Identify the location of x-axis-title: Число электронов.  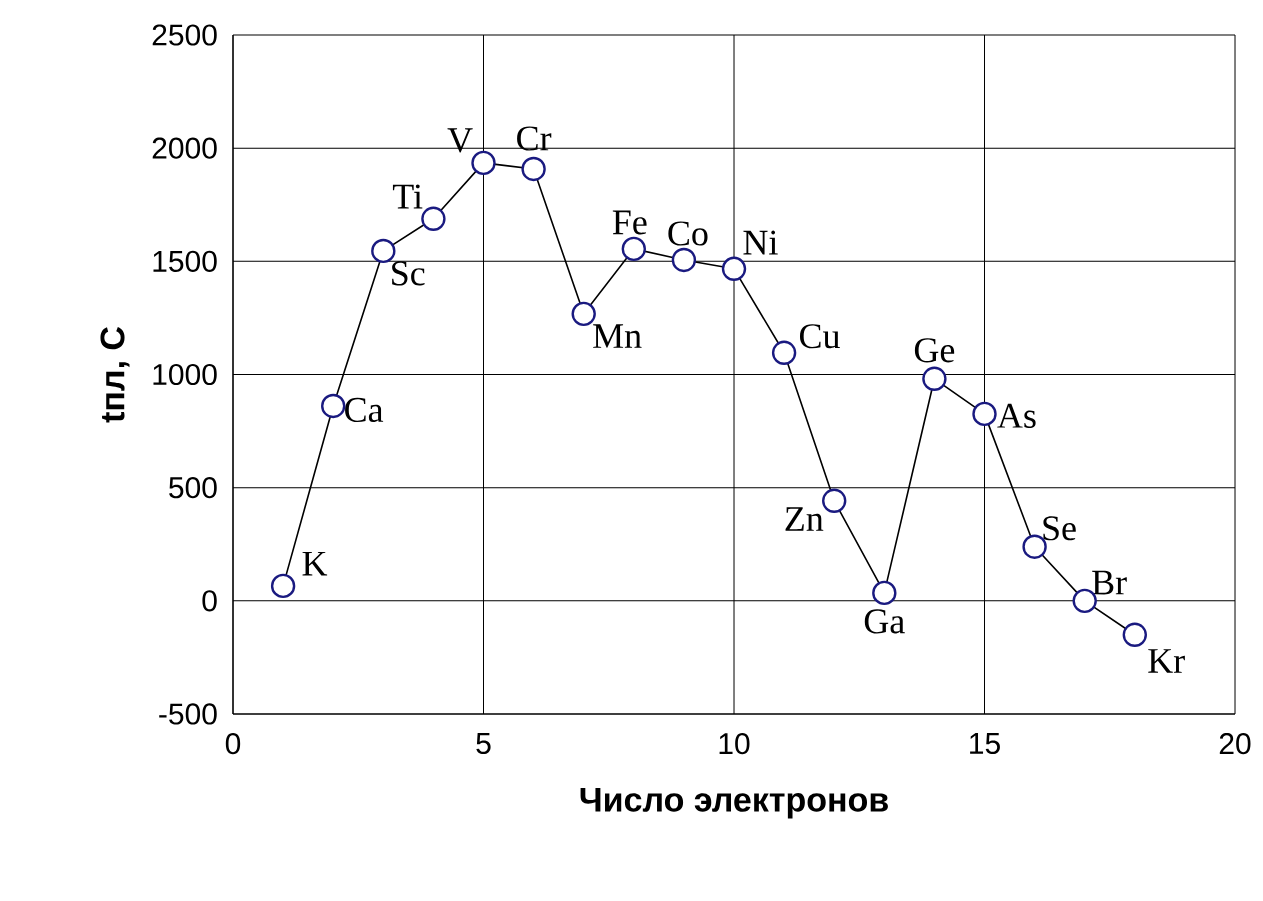
(734, 803).